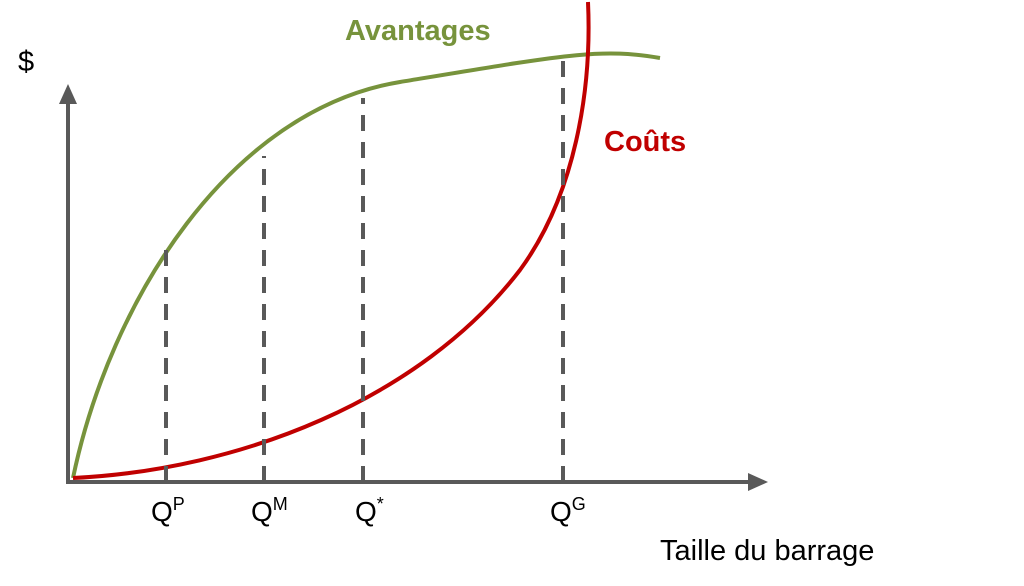 The image size is (1024, 586). I want to click on y-axis-arrow-icon, so click(68, 94).